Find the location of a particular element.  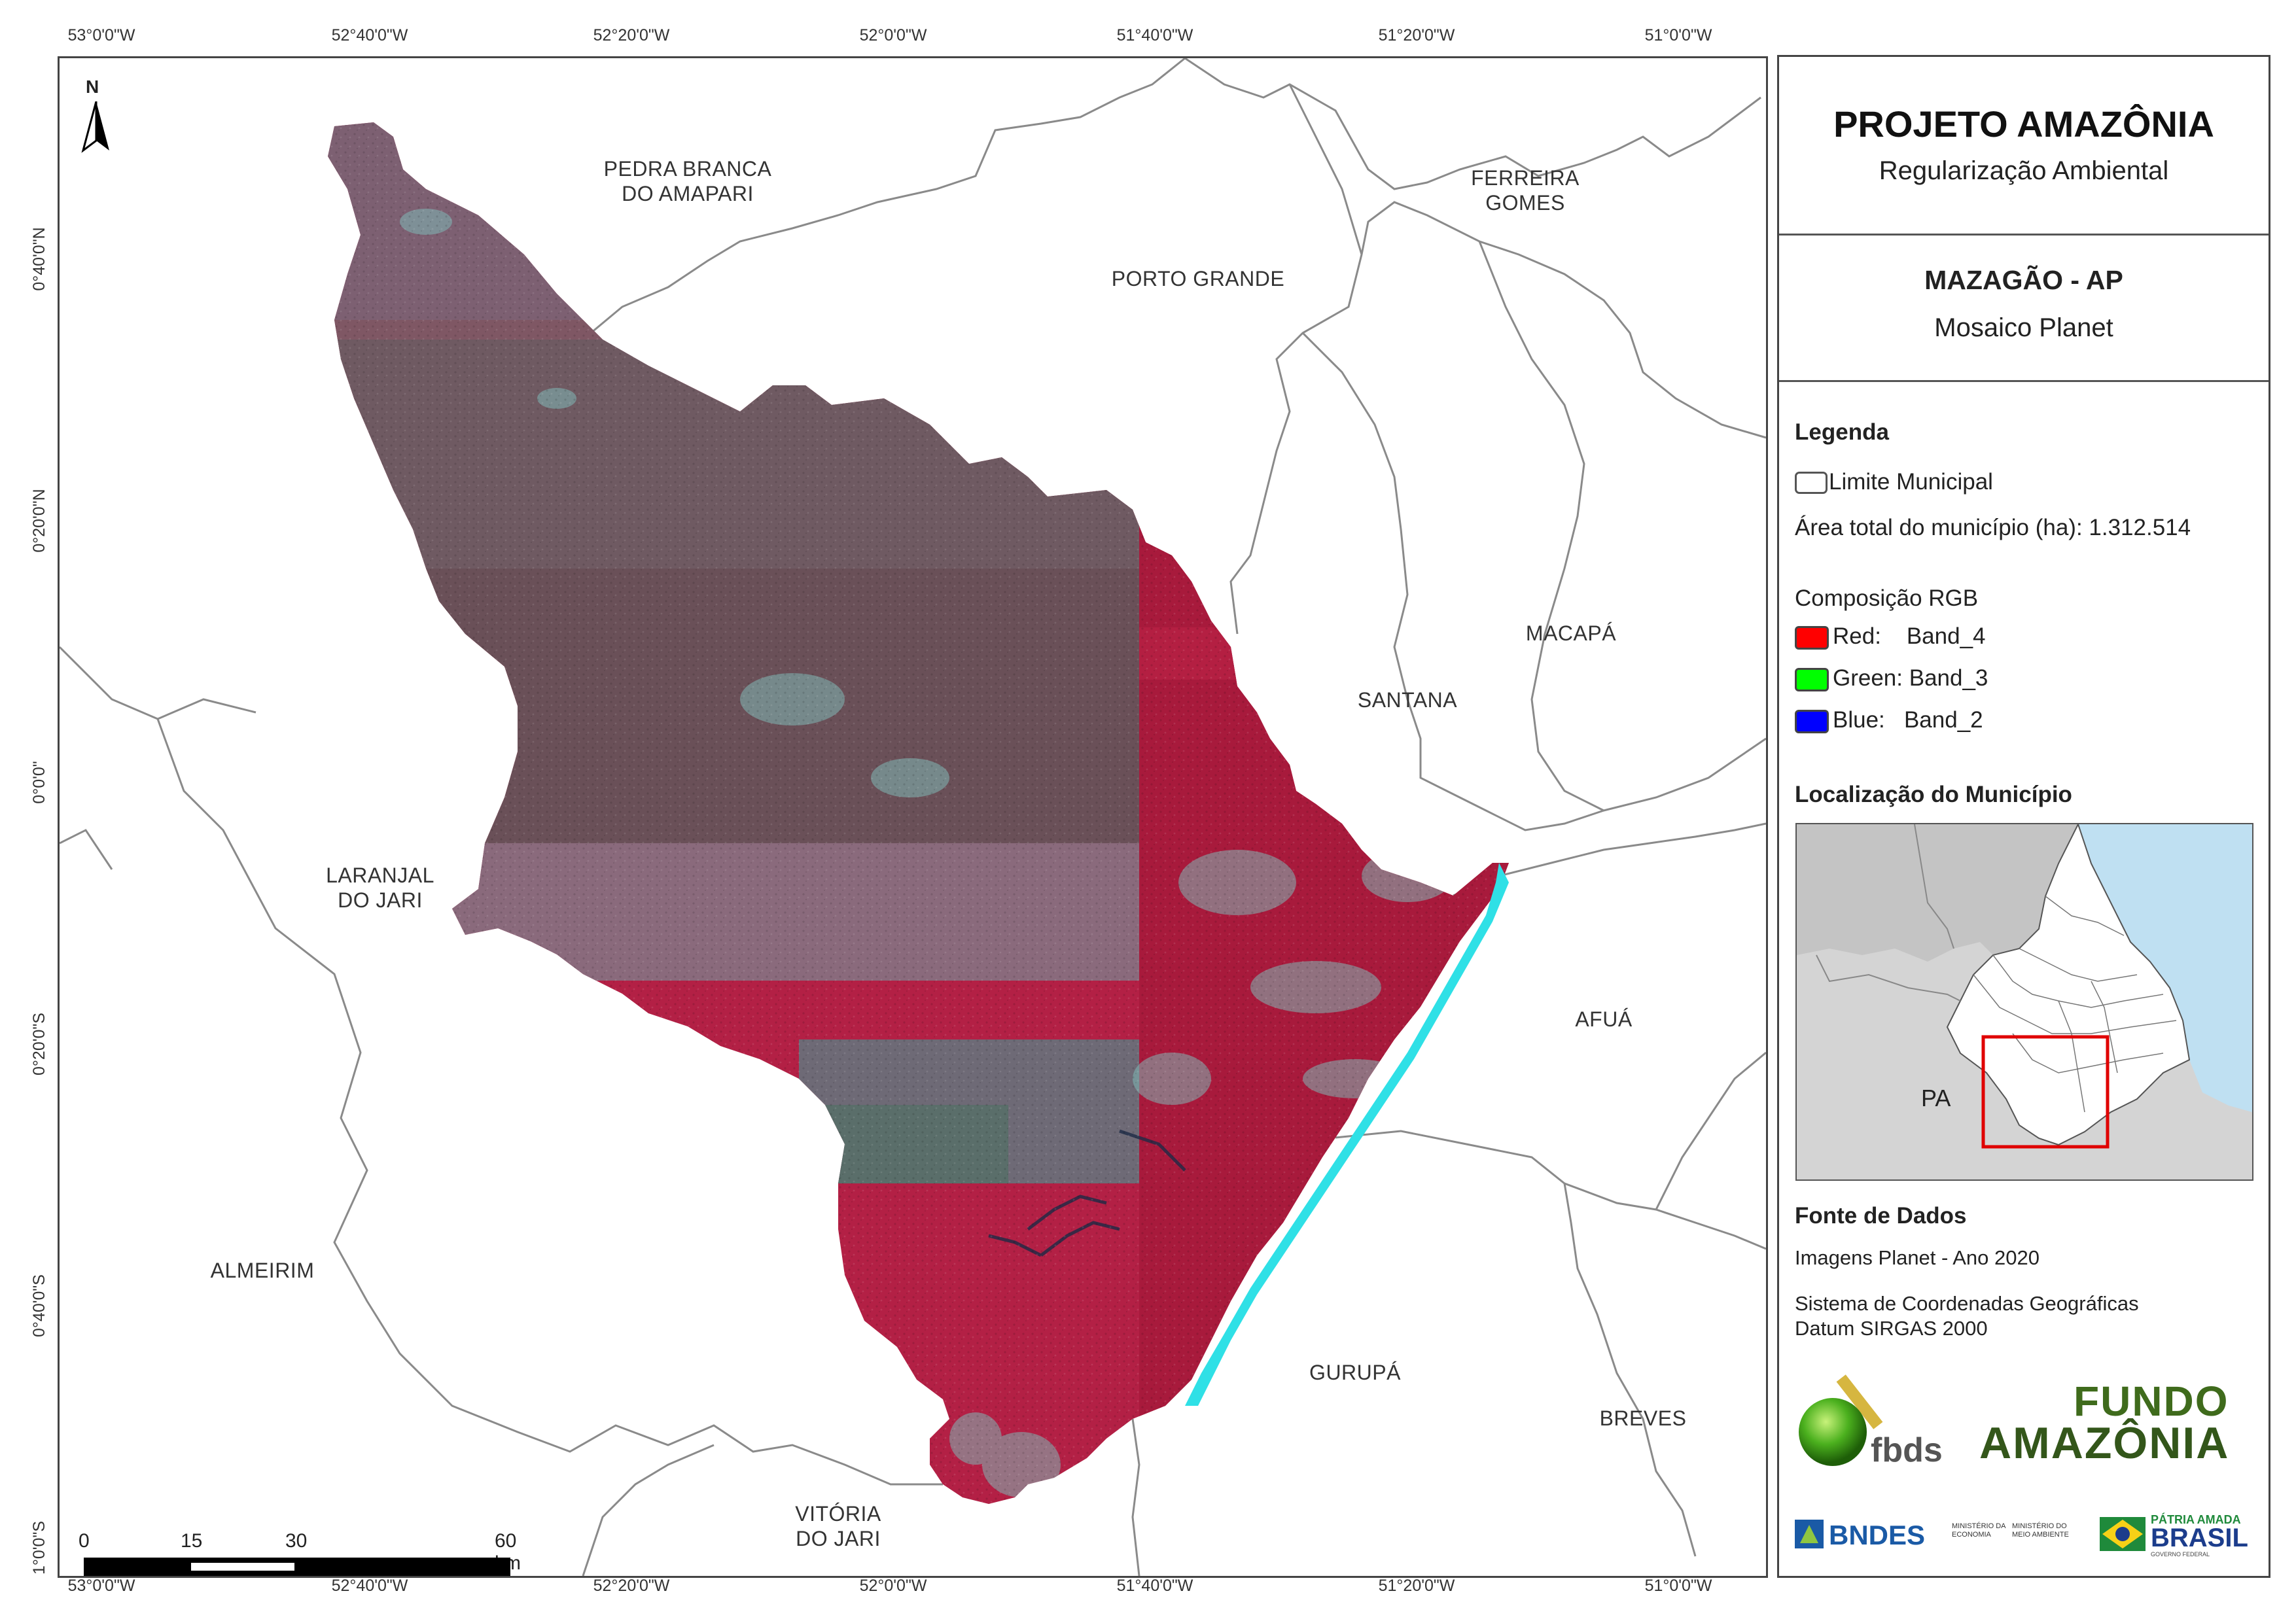

label-gurupa: GURUPÁ is located at coordinates (1355, 1372).